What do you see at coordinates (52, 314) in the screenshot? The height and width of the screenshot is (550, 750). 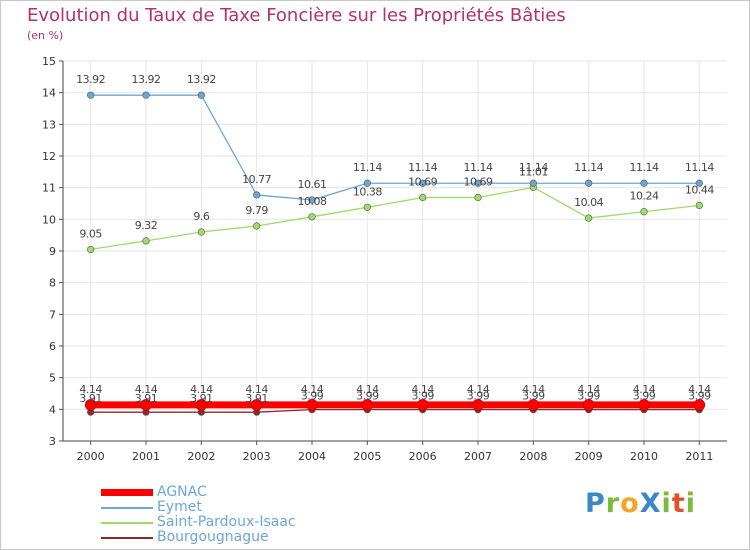 I see `y-tick-label: 7` at bounding box center [52, 314].